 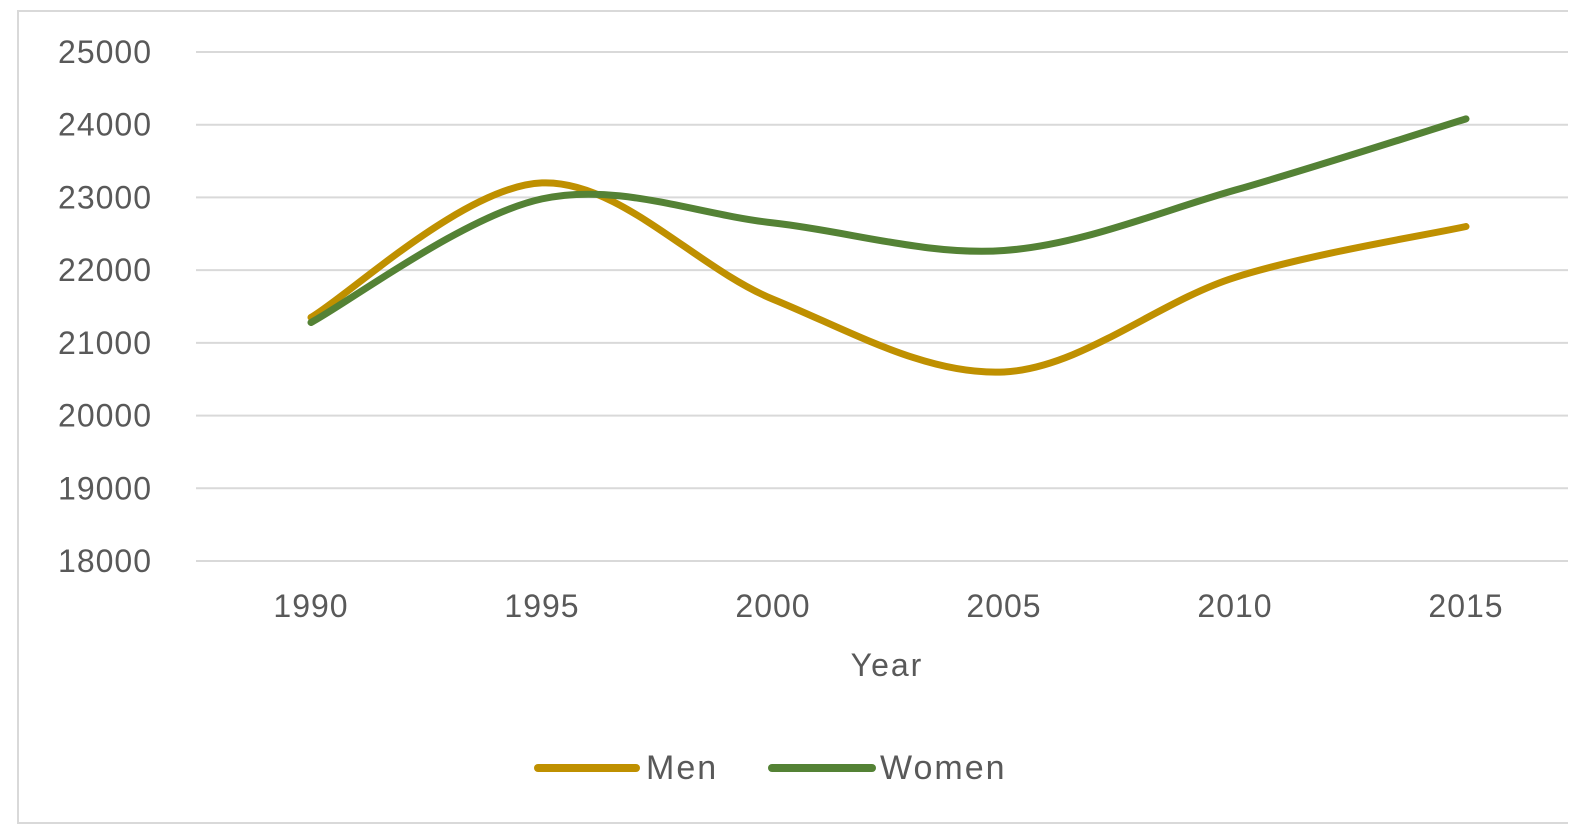 I want to click on legend-label-women: Women, so click(x=943, y=768).